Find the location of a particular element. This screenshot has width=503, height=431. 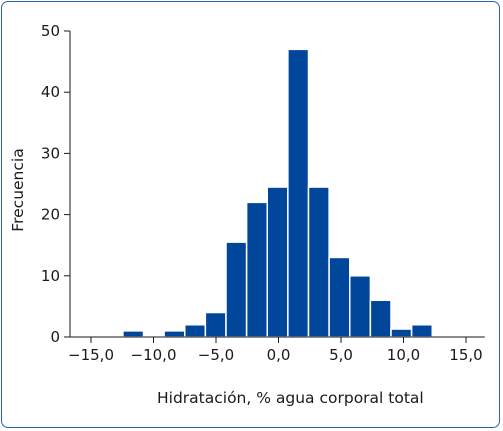

x-axis-title: Hidratación, % agua corporal total is located at coordinates (290, 398).